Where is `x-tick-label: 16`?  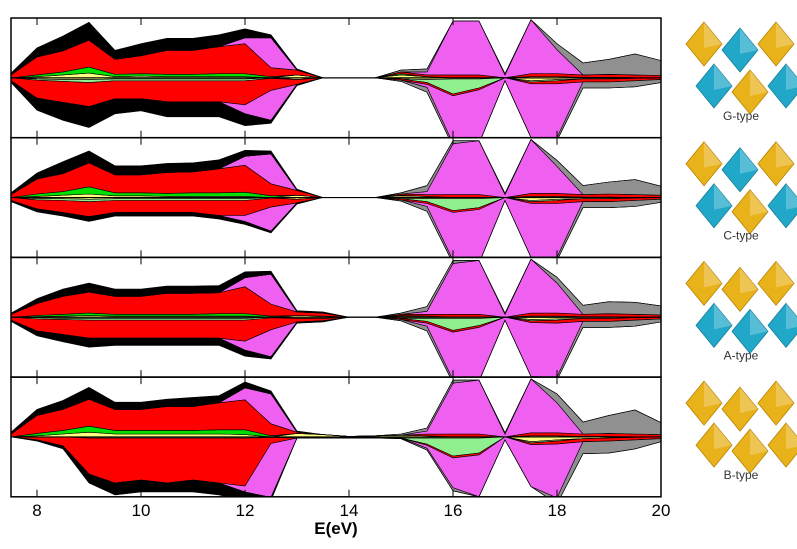 x-tick-label: 16 is located at coordinates (453, 510).